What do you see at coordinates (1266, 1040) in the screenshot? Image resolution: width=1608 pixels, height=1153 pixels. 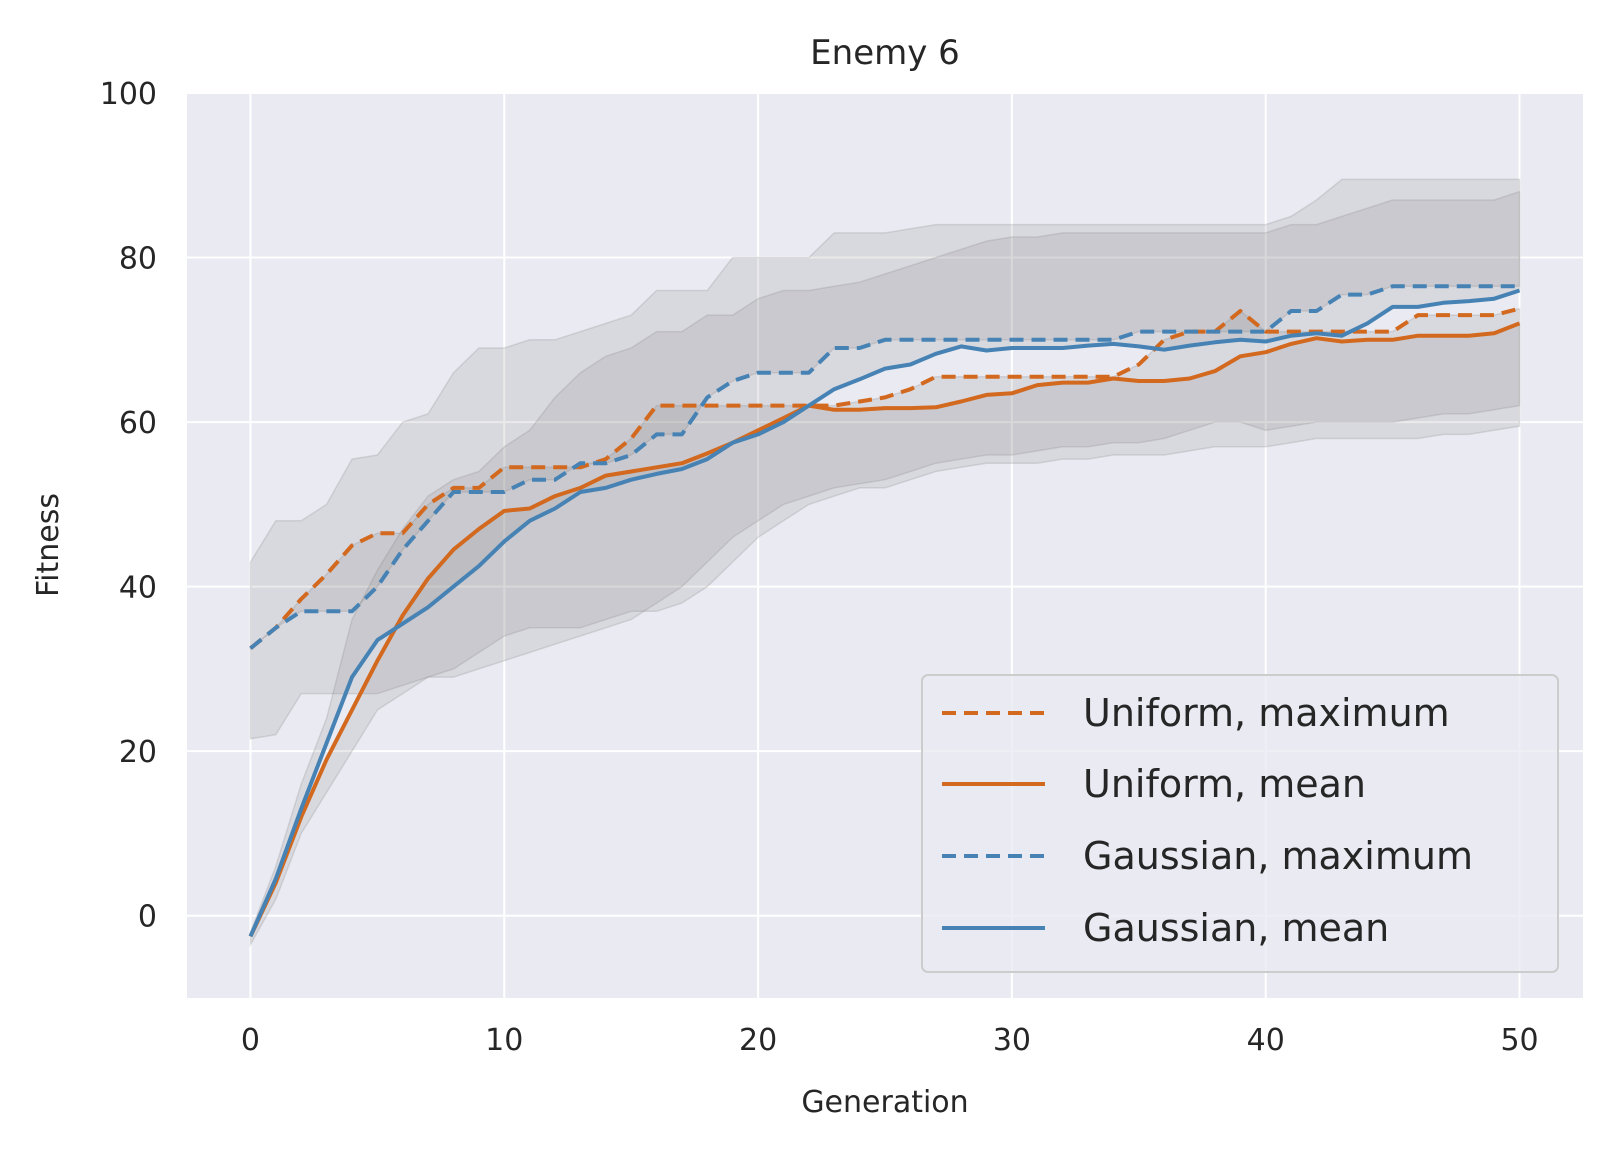 I see `x-tick-label: 40` at bounding box center [1266, 1040].